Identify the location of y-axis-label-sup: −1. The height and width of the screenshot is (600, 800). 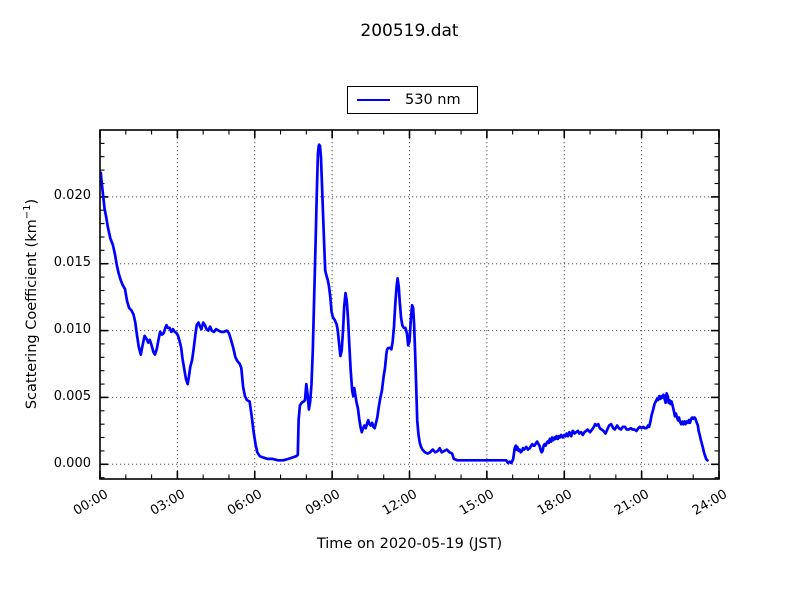
(28, 212).